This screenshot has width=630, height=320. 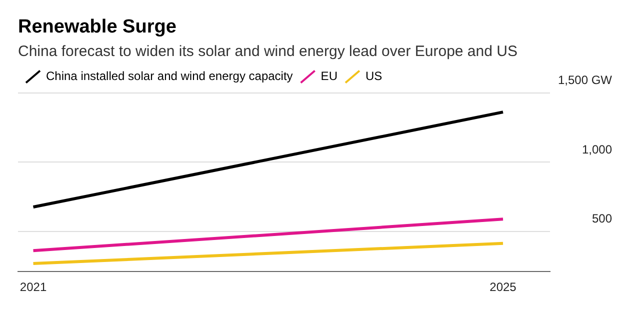 What do you see at coordinates (597, 149) in the screenshot?
I see `y-tick-label: 1,000` at bounding box center [597, 149].